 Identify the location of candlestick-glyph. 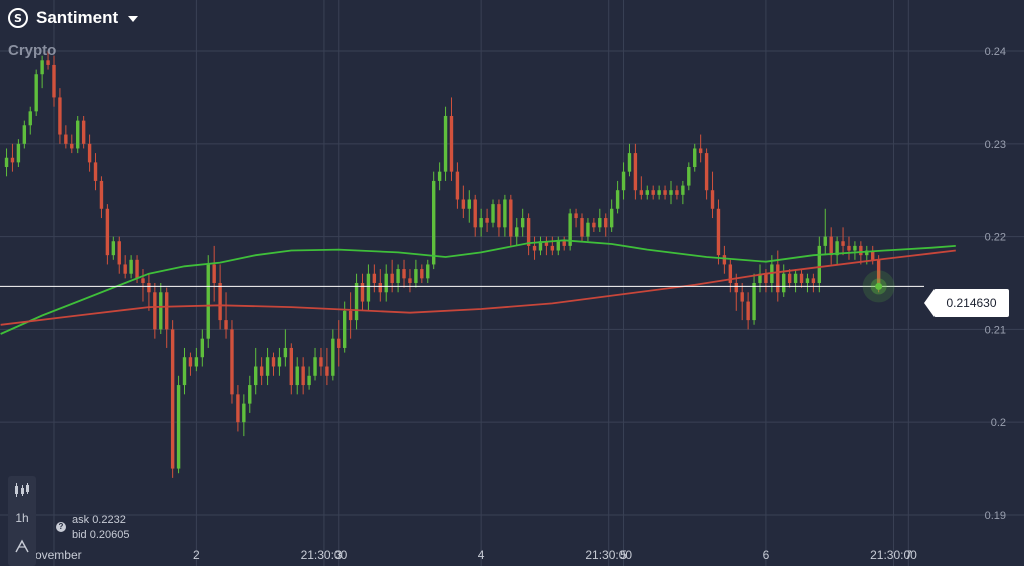
(22, 490).